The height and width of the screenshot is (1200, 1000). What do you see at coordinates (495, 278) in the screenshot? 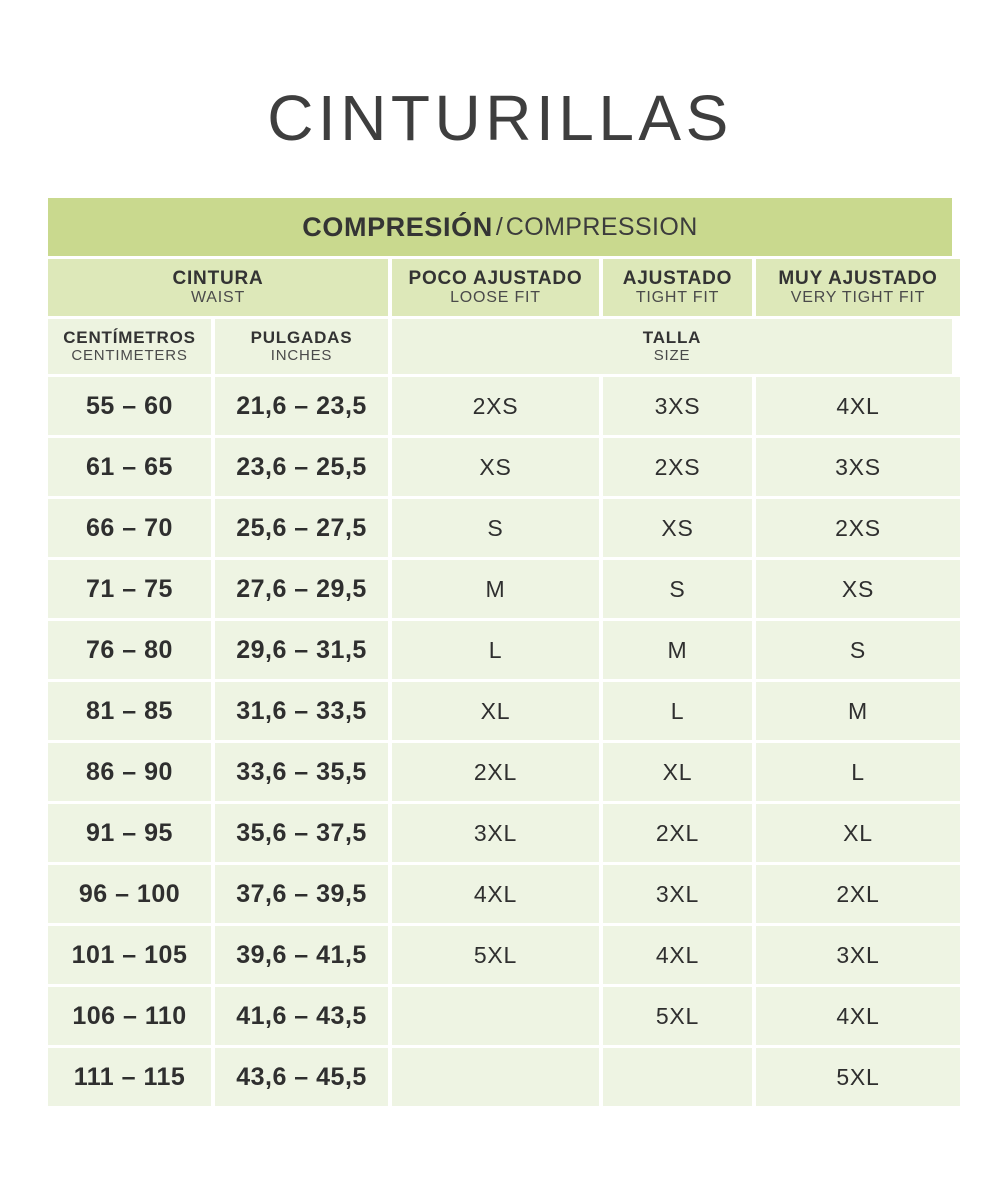
I see `group-header-loose-es: POCO AJUSTADO` at bounding box center [495, 278].